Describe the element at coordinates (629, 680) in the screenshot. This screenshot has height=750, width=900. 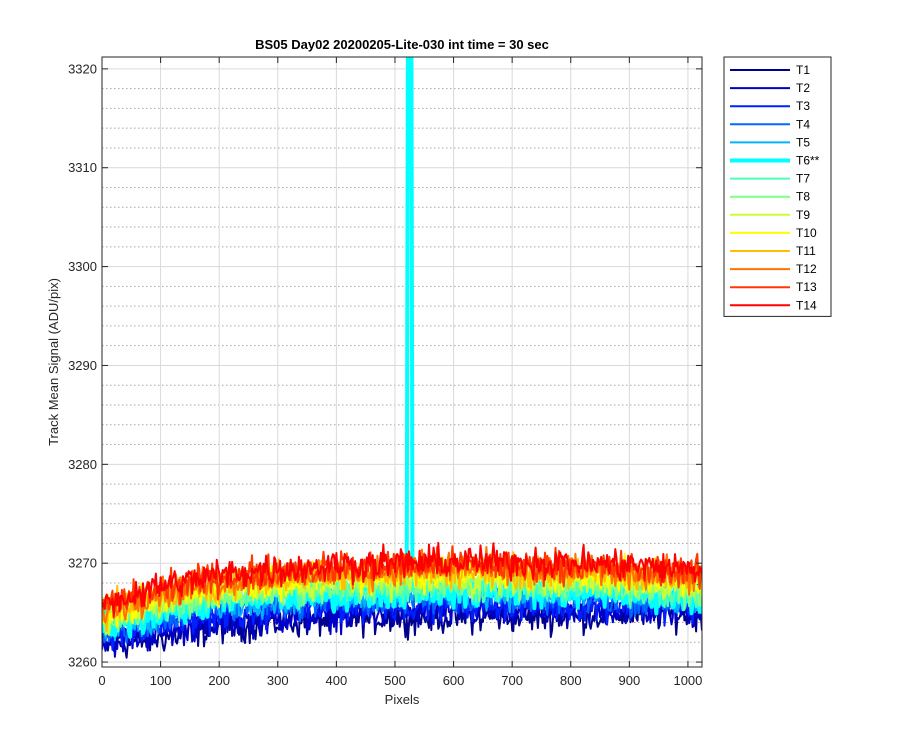
I see `x-tick-label: 900` at that location.